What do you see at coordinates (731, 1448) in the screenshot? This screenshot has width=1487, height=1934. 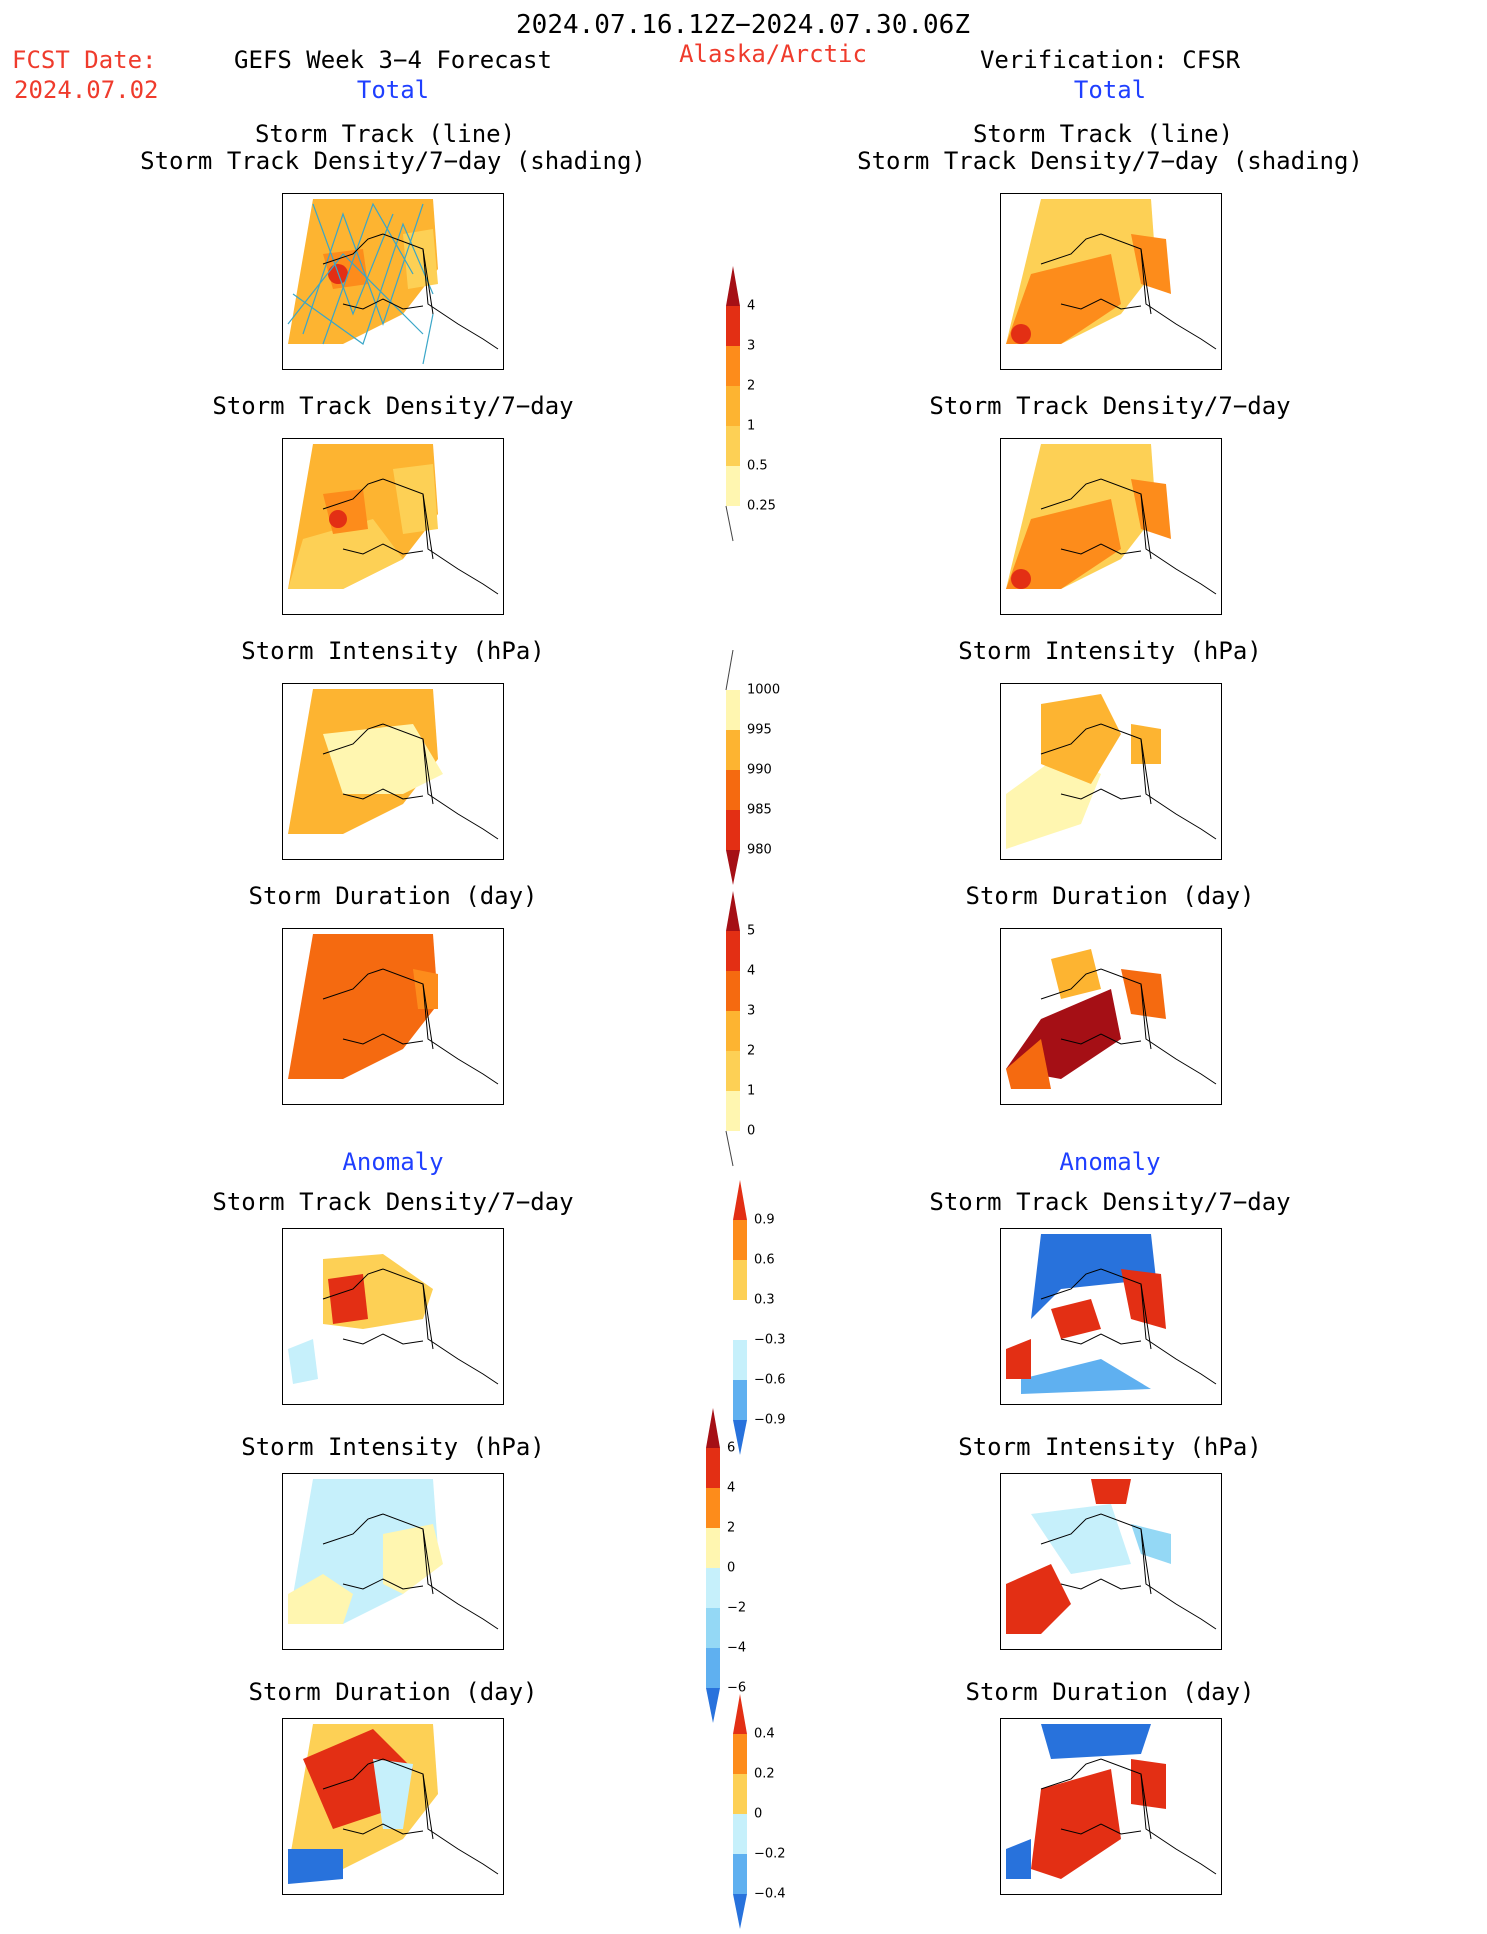 I see `cb5-label-0: 6` at bounding box center [731, 1448].